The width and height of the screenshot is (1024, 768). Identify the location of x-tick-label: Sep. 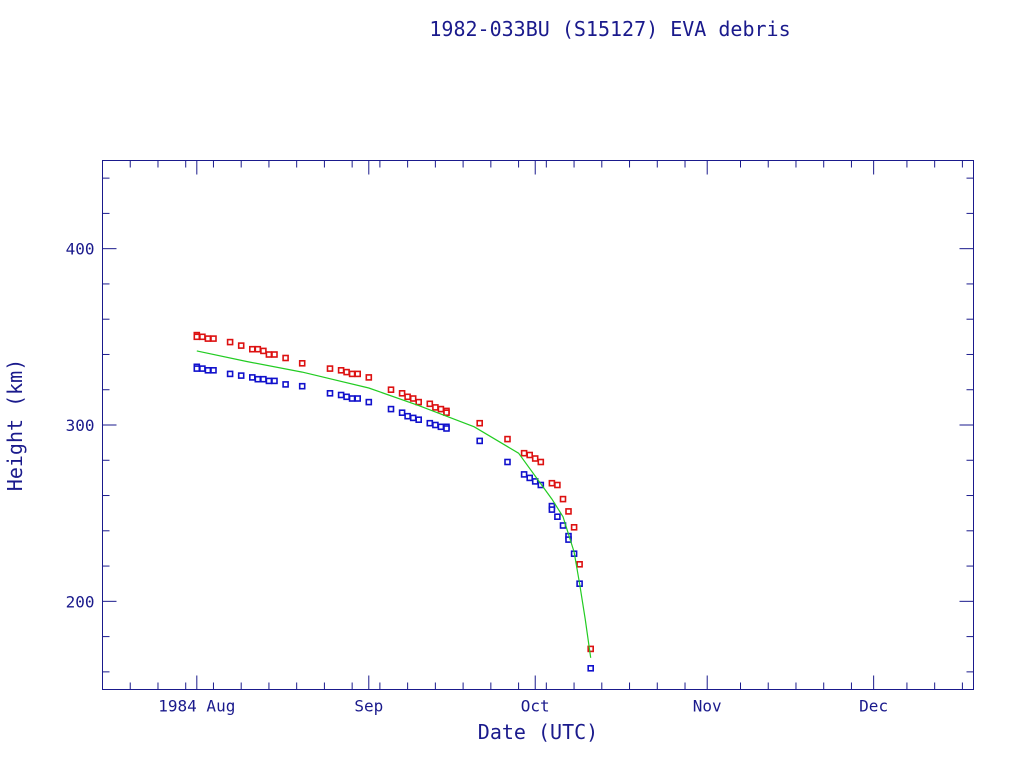
(368, 706).